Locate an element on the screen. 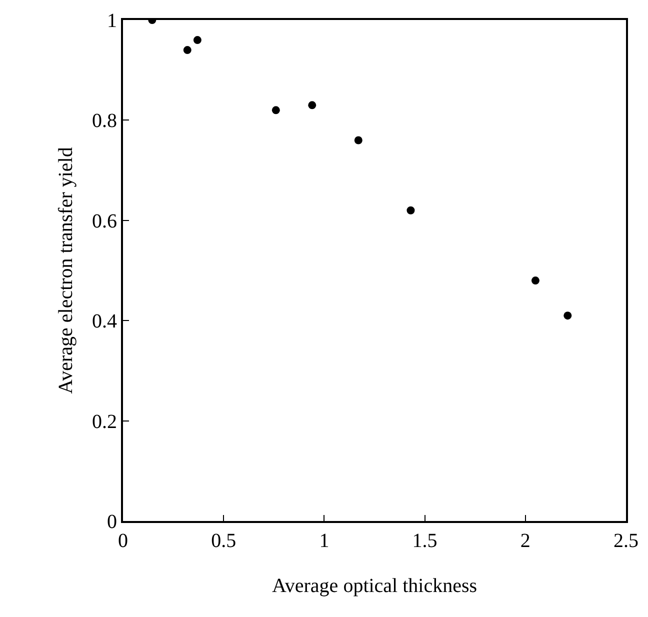  y-tick-label: 0.8 is located at coordinates (104, 121).